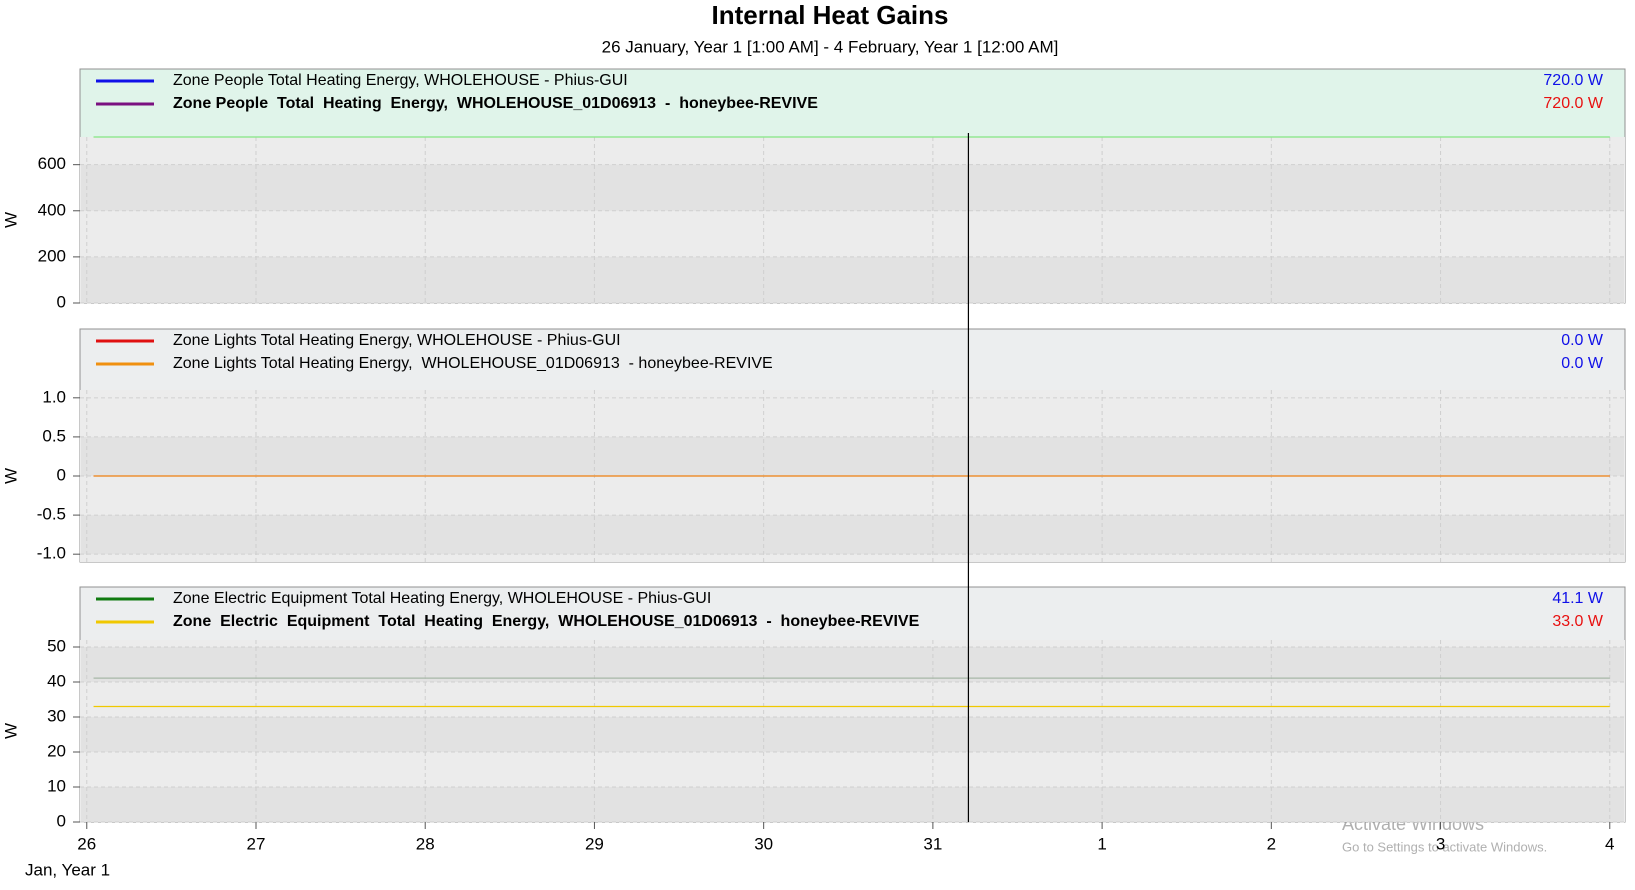 Image resolution: width=1635 pixels, height=890 pixels. Describe the element at coordinates (932, 843) in the screenshot. I see `x-tick-label: 31` at that location.